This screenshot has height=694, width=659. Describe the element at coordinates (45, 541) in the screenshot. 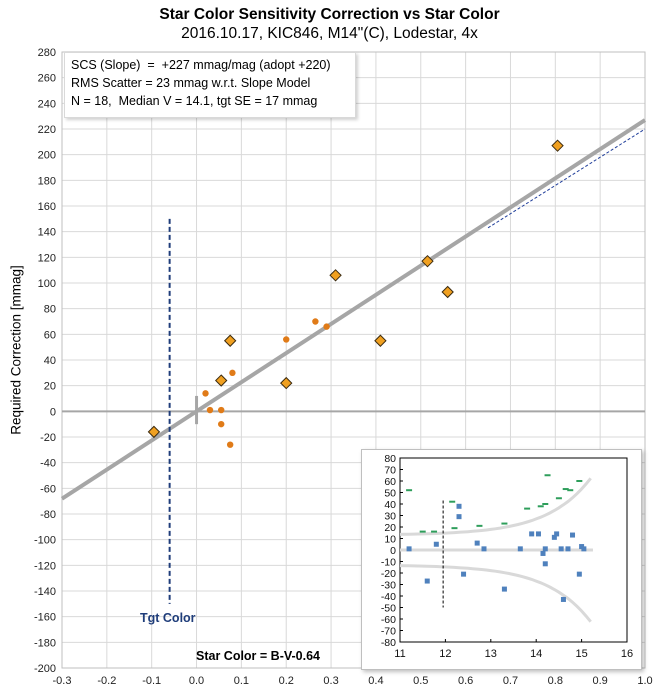

I see `y-tick-label: -100` at that location.